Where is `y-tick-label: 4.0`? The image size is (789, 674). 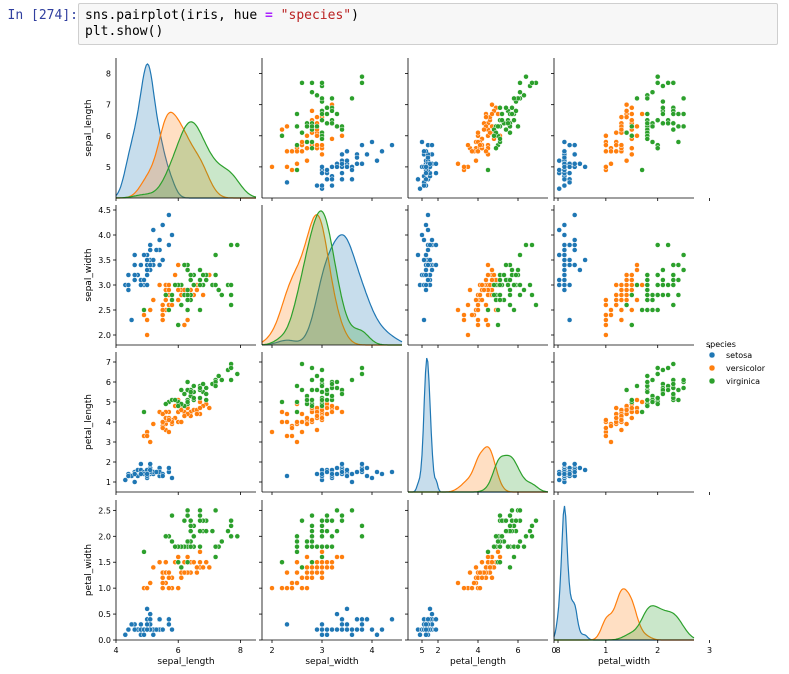
y-tick-label: 4.0 is located at coordinates (104, 235).